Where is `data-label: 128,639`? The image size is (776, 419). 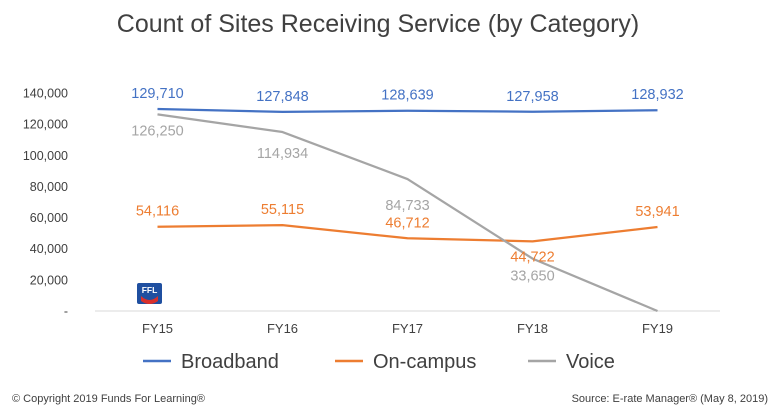
data-label: 128,639 is located at coordinates (407, 96).